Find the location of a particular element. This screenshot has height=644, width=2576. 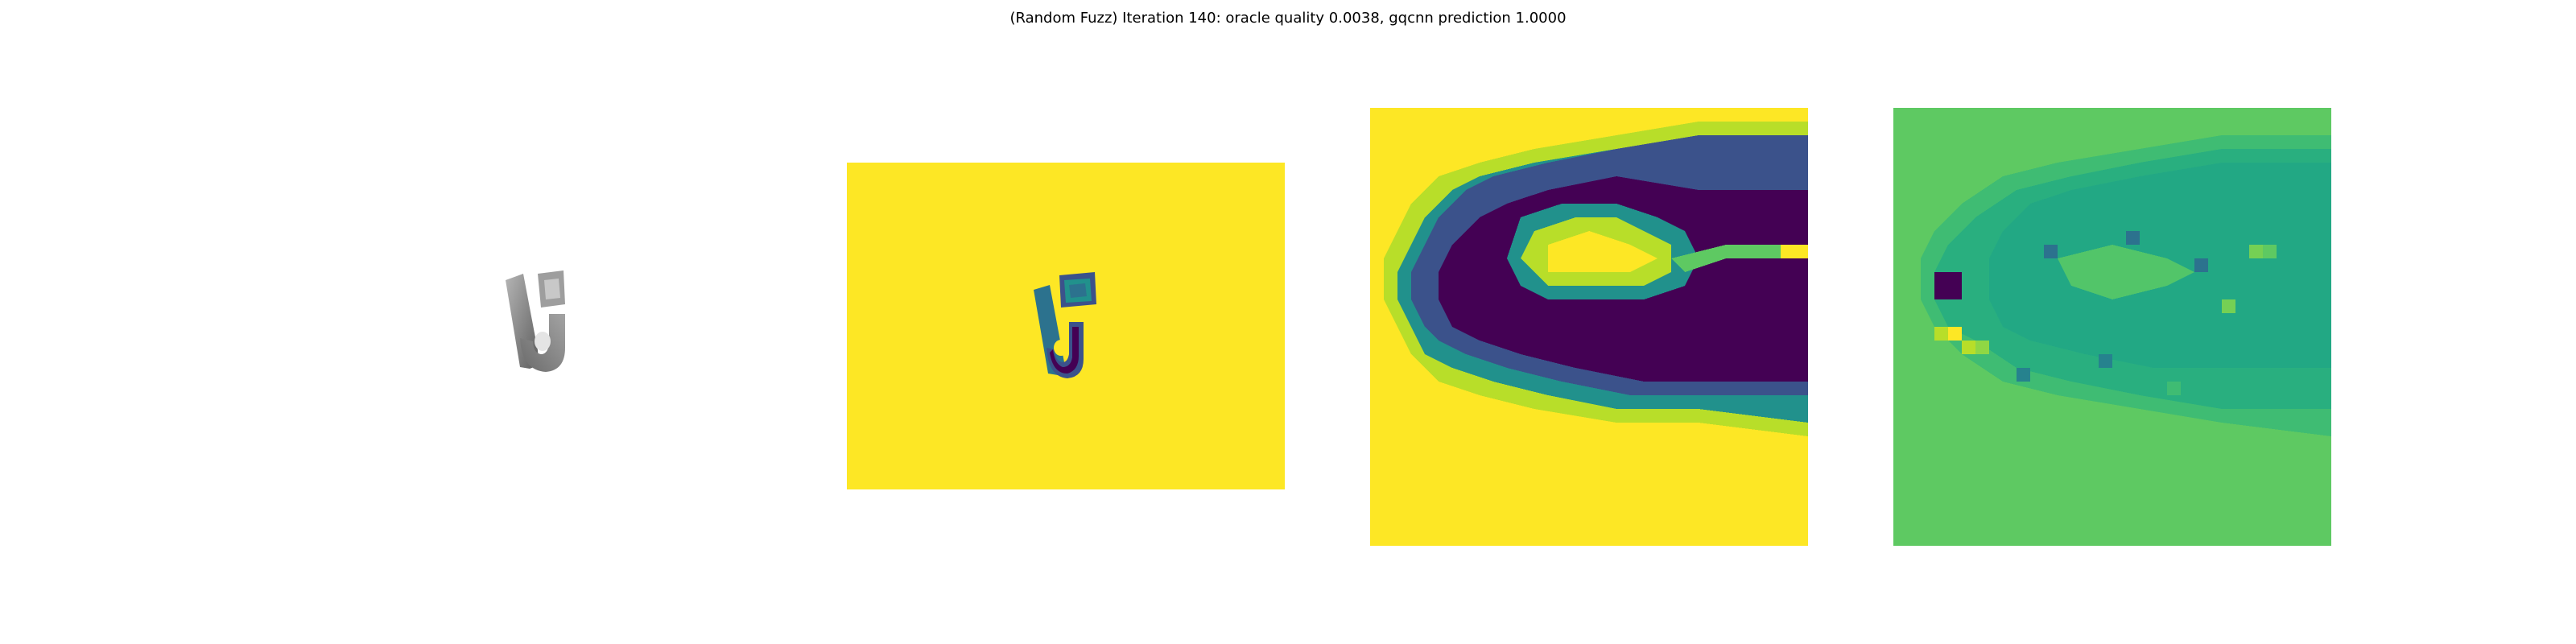

fuzzed-crop-panel is located at coordinates (2112, 327).